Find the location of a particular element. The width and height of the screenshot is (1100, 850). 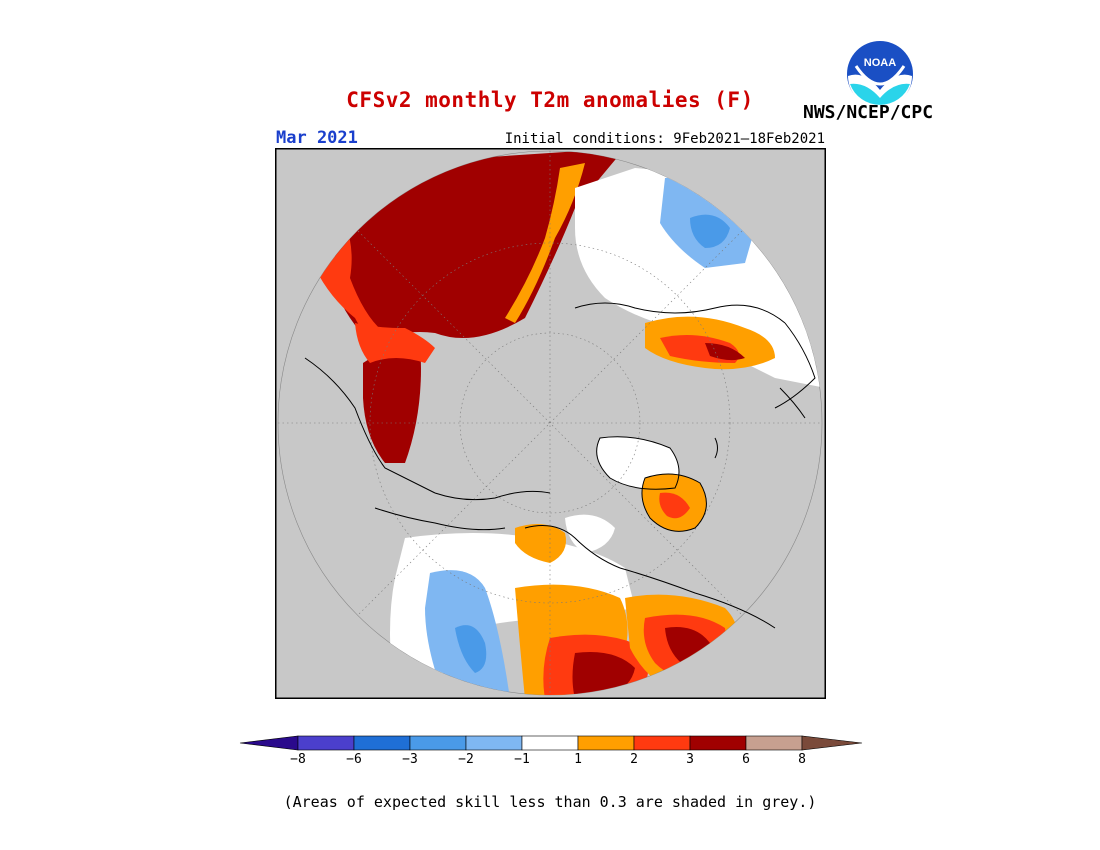

noaa-logo-icon: NOAA is located at coordinates (880, 74).